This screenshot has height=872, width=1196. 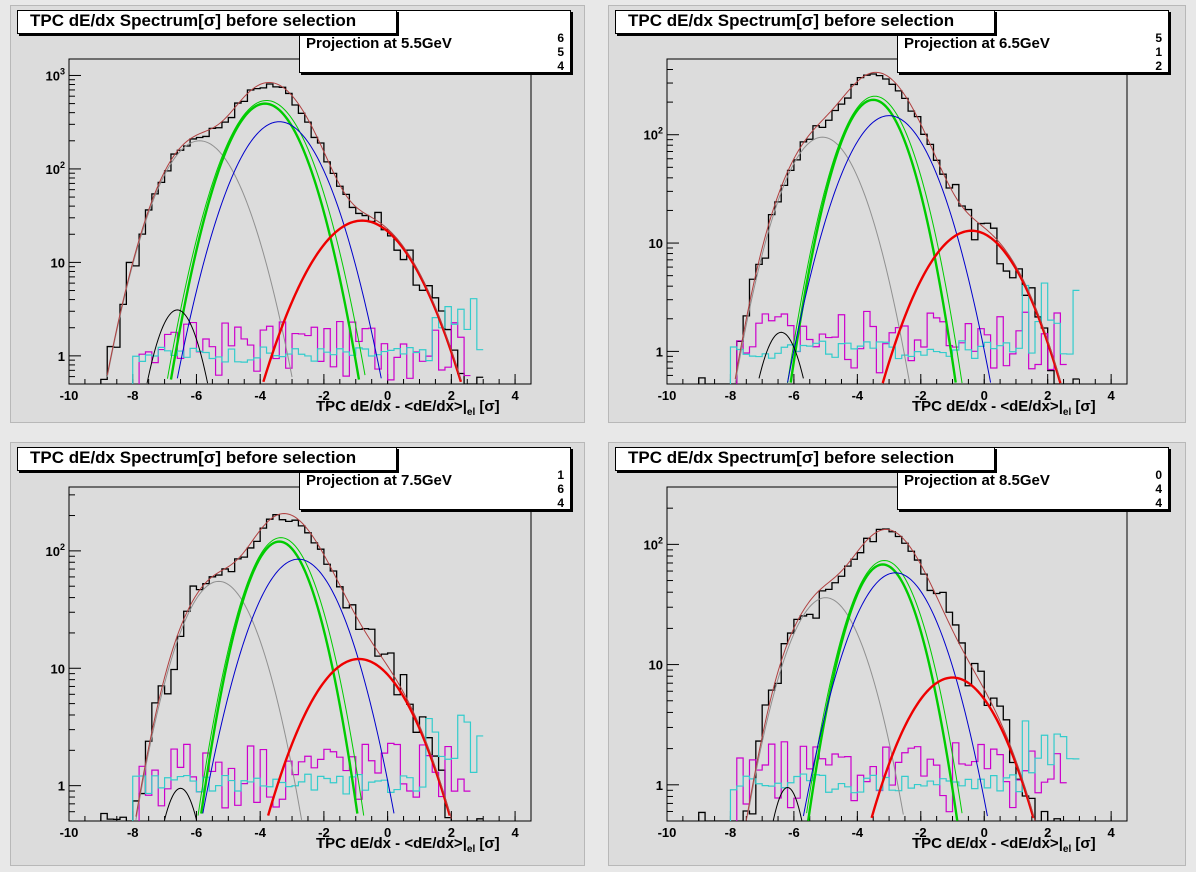 I want to click on projection-label: Projection at 8.5GeV, so click(x=977, y=480).